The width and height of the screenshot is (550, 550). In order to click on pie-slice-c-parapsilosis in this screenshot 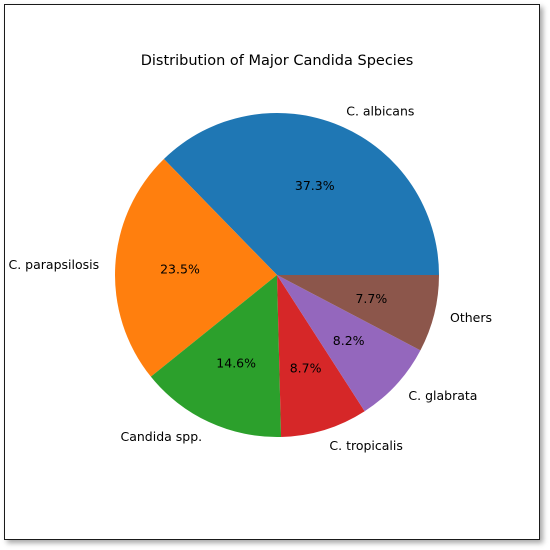, I will do `click(196, 268)`.